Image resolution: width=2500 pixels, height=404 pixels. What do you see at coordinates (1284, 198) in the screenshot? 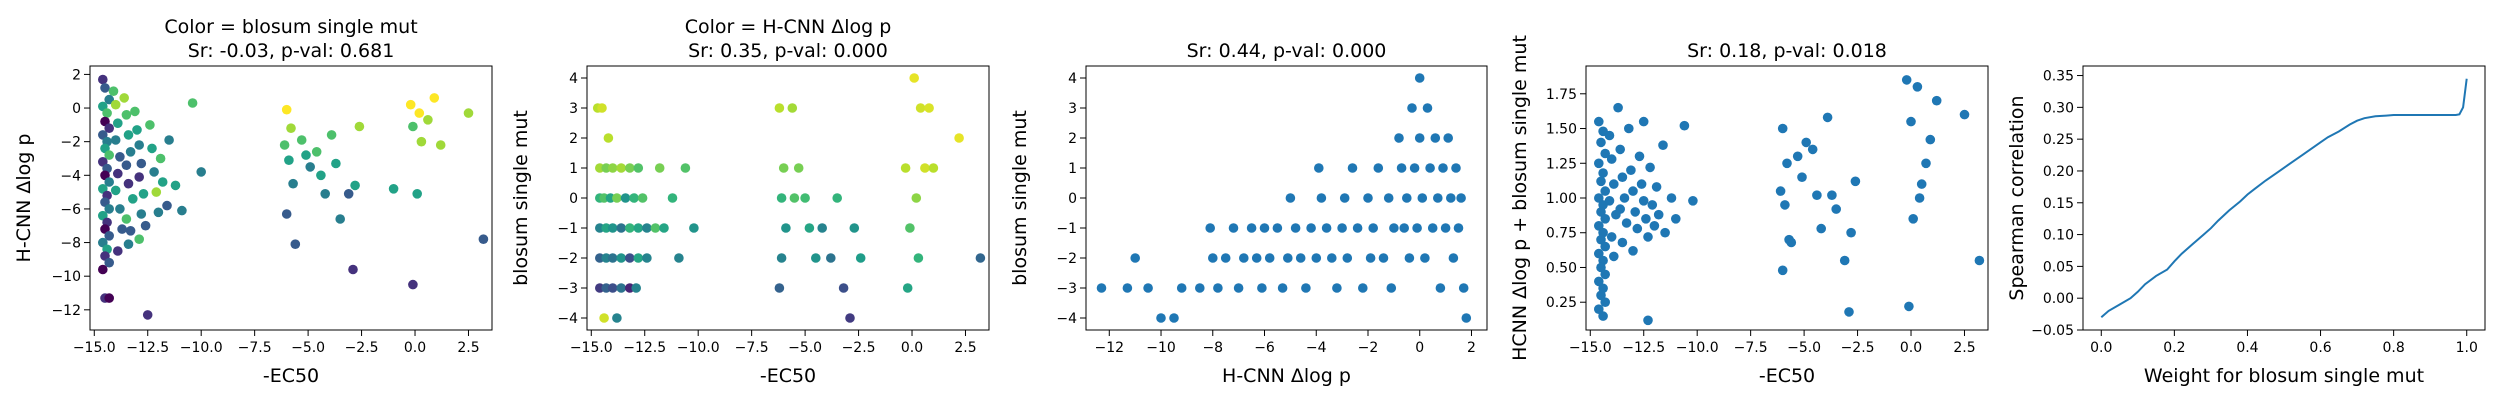
I see `data-marks` at bounding box center [1284, 198].